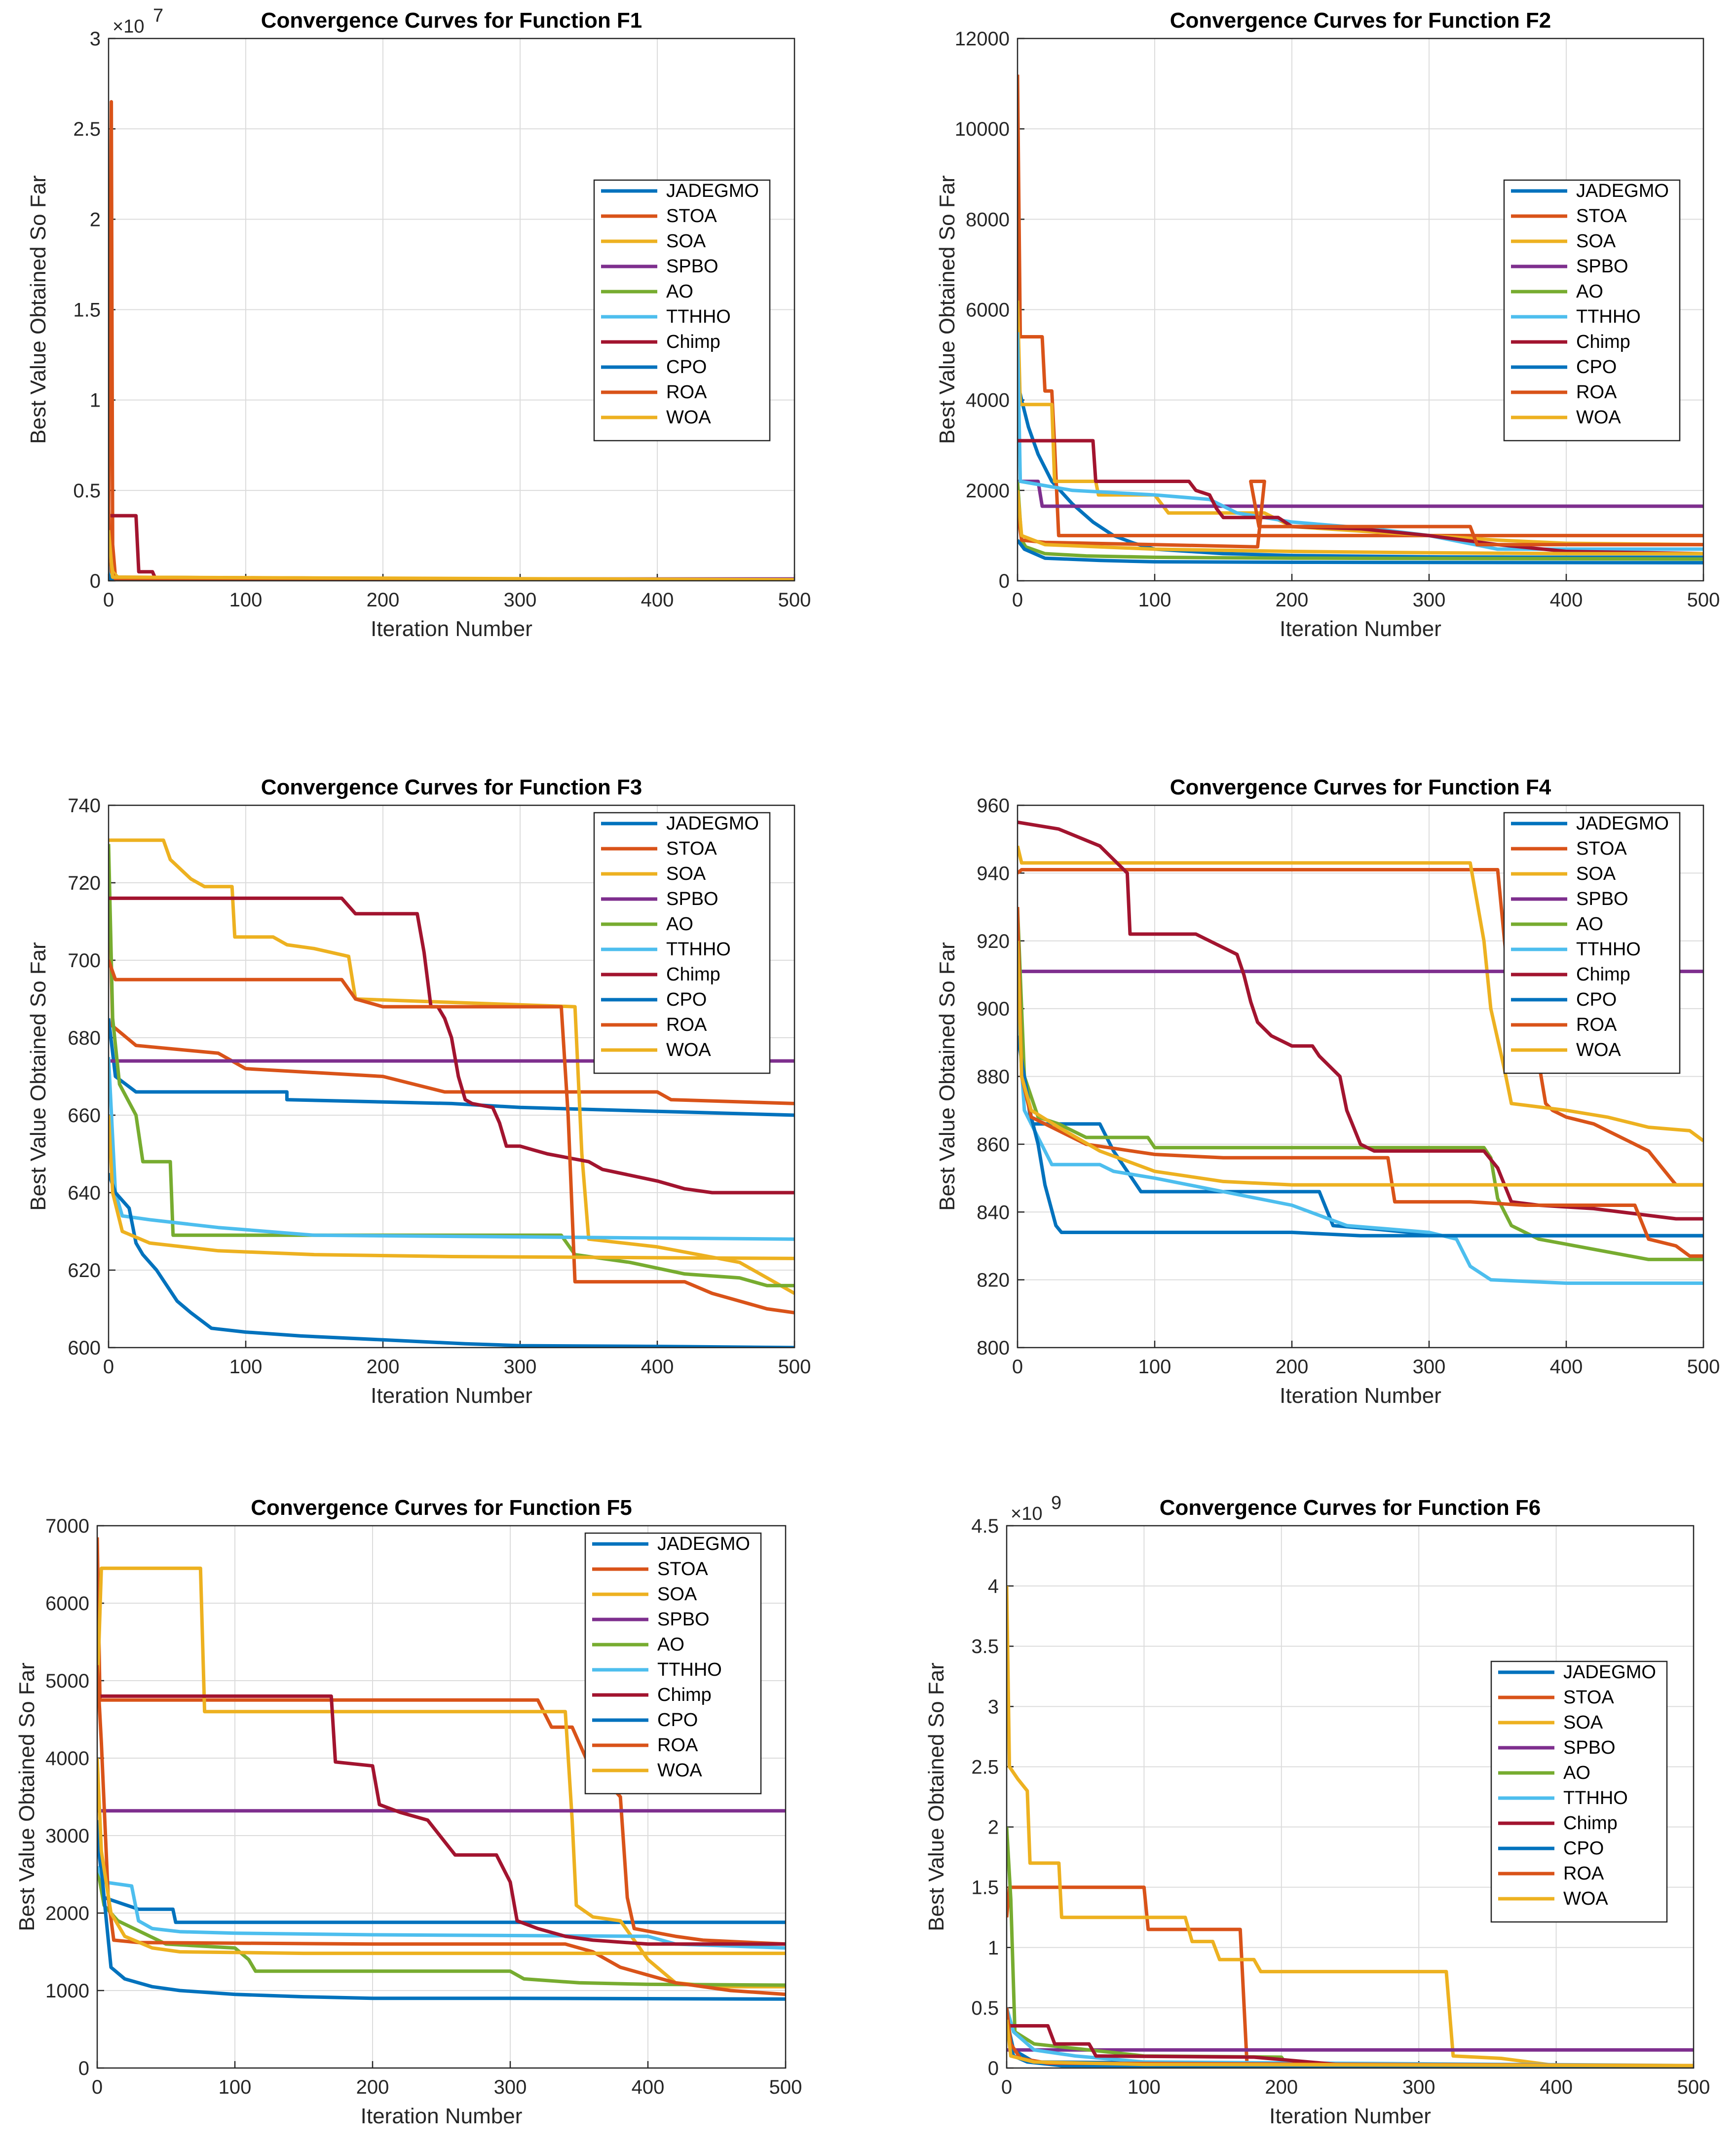  I want to click on y-tick-label: 1.5, so click(87, 310).